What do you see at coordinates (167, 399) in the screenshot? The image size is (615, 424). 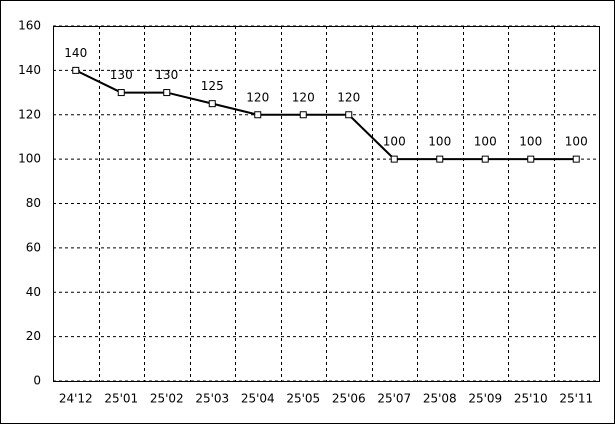 I see `x-tick-label: 25'02` at bounding box center [167, 399].